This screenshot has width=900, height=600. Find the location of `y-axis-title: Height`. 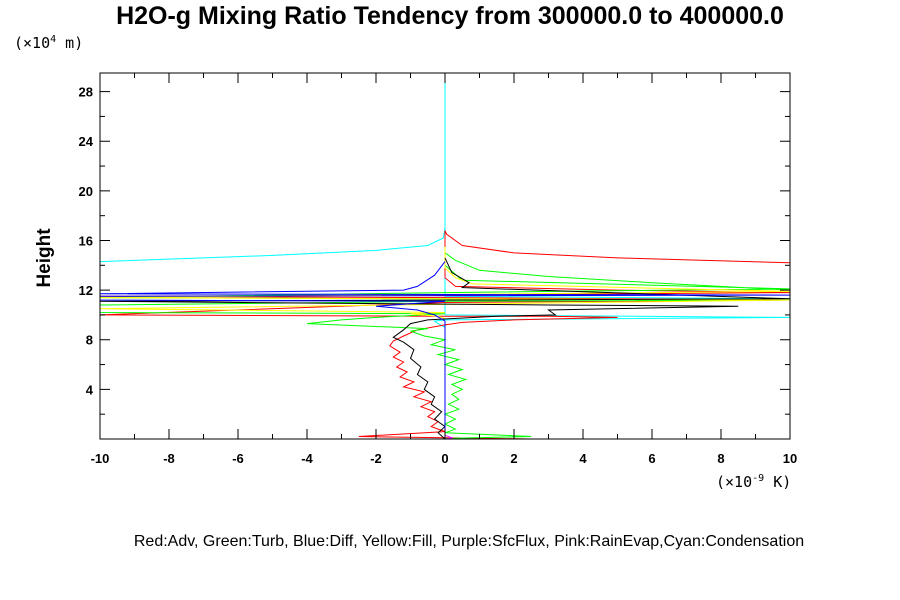

y-axis-title: Height is located at coordinates (44, 258).